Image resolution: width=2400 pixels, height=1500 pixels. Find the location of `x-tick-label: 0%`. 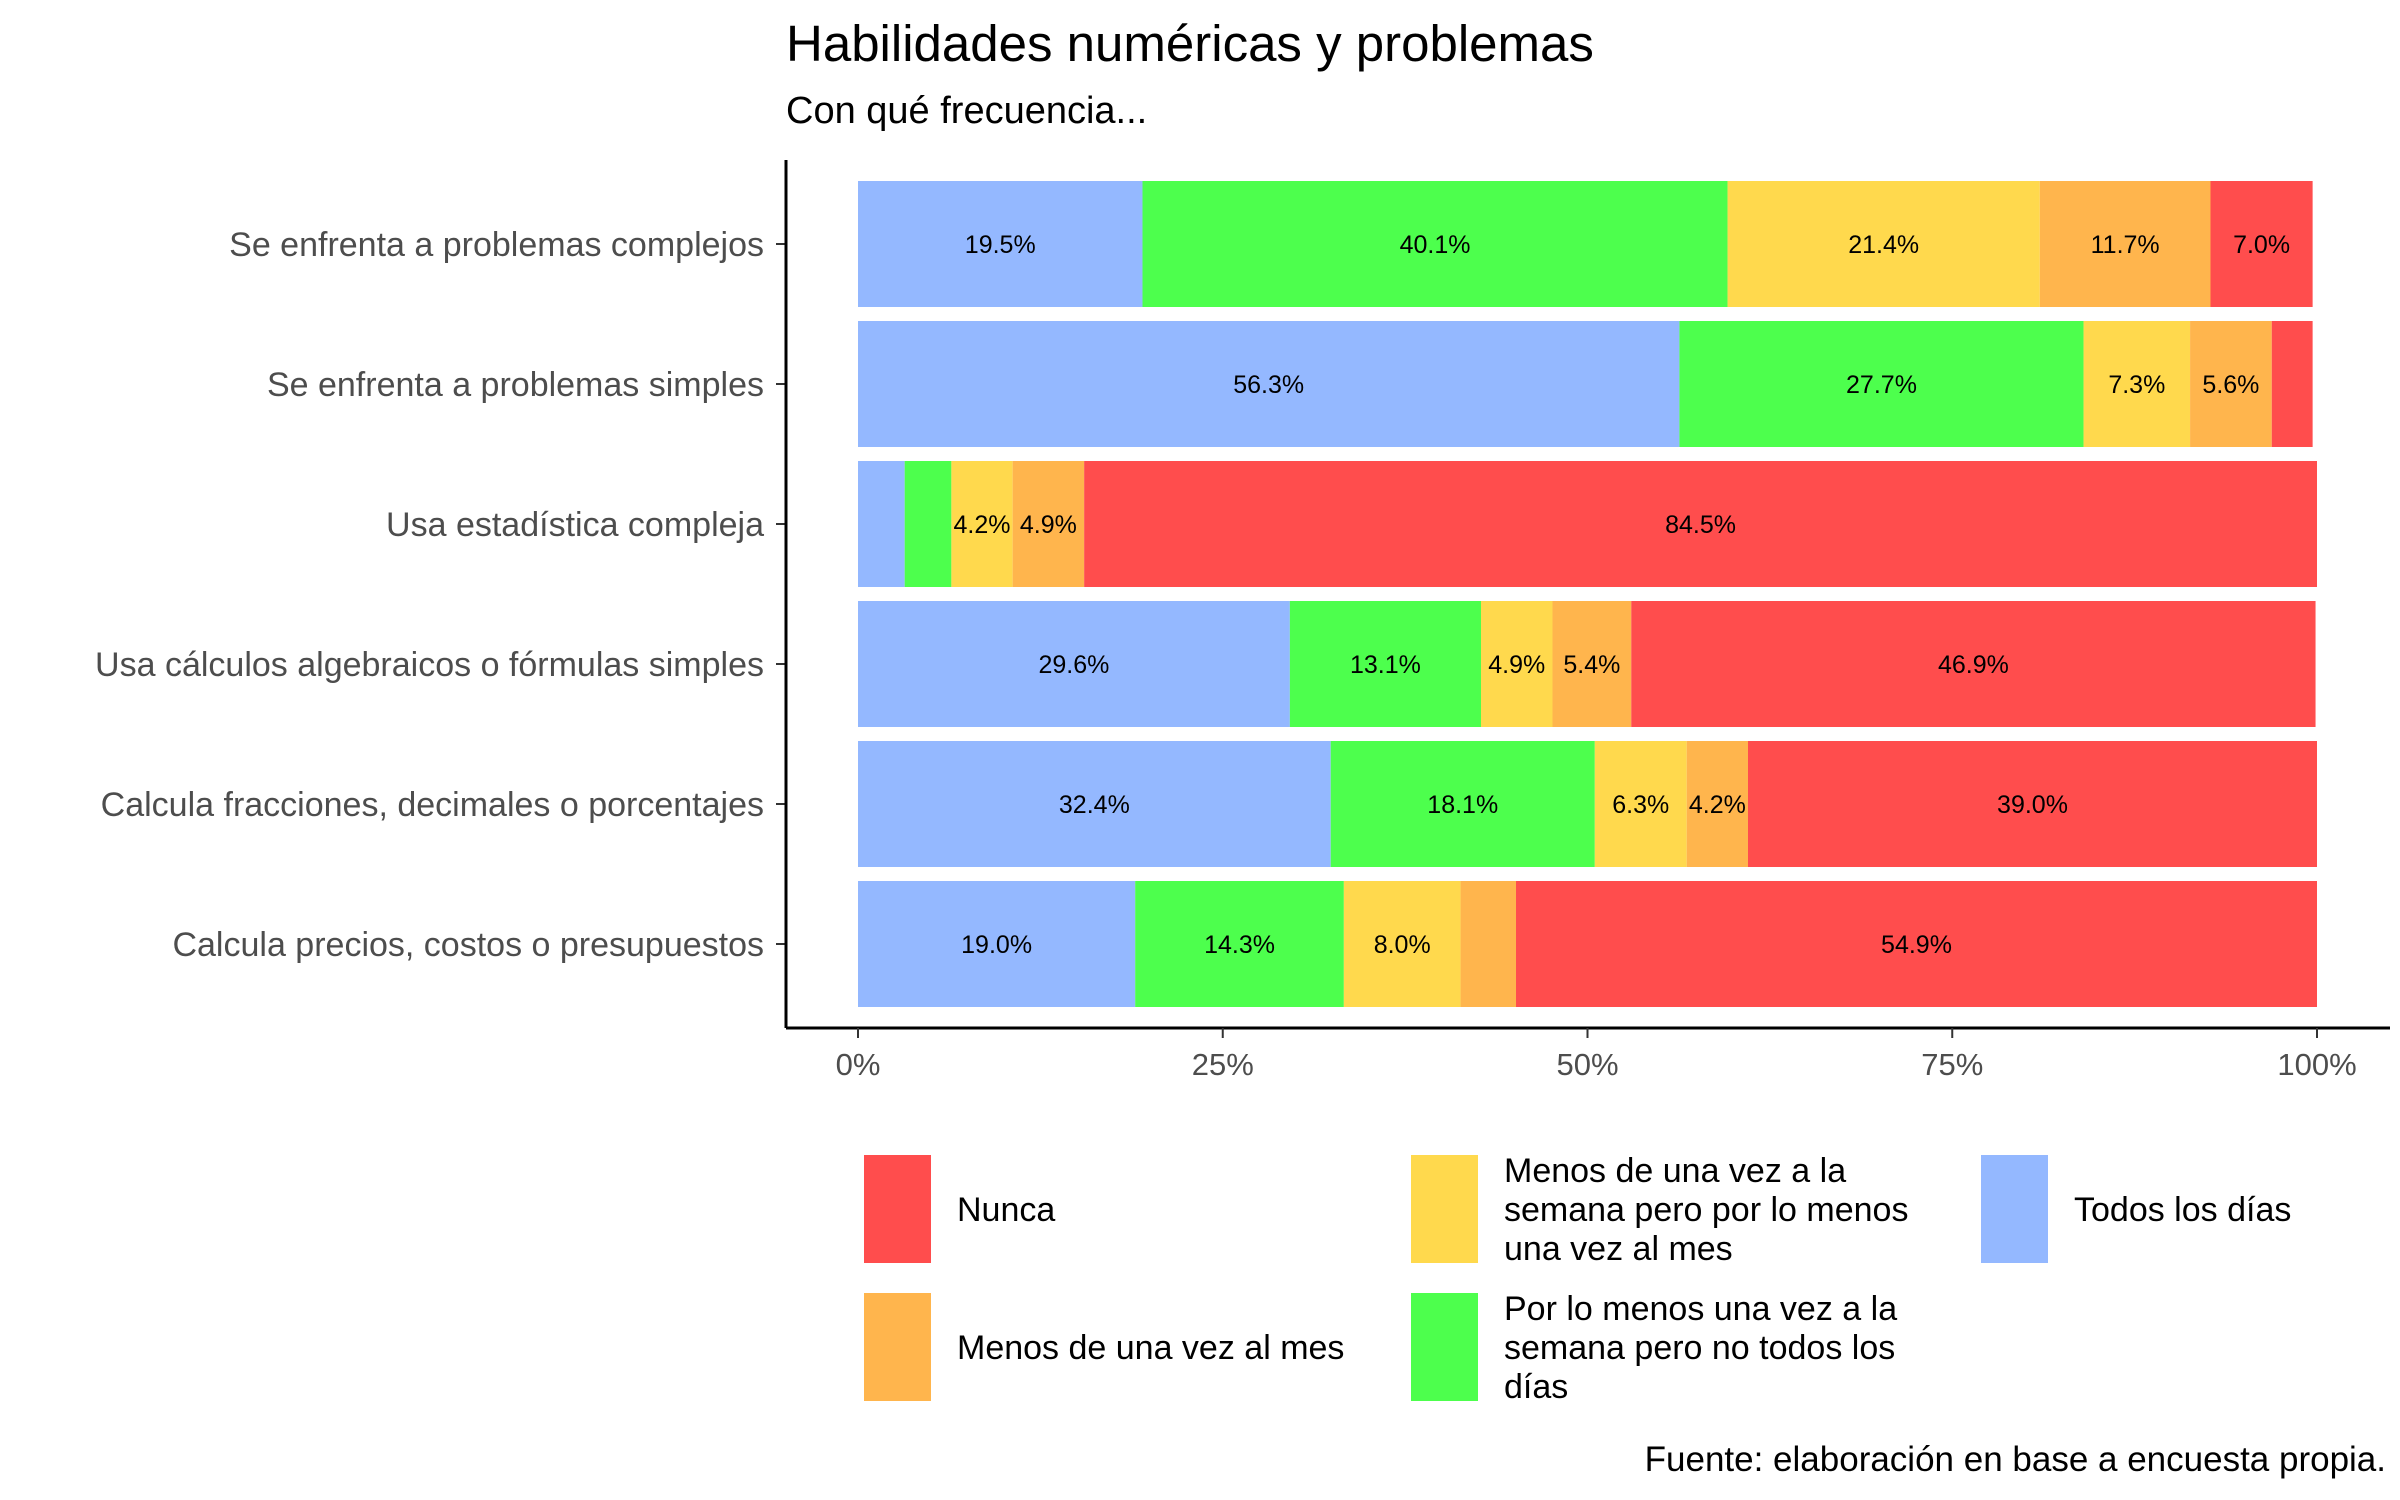

x-tick-label: 0% is located at coordinates (858, 1064).